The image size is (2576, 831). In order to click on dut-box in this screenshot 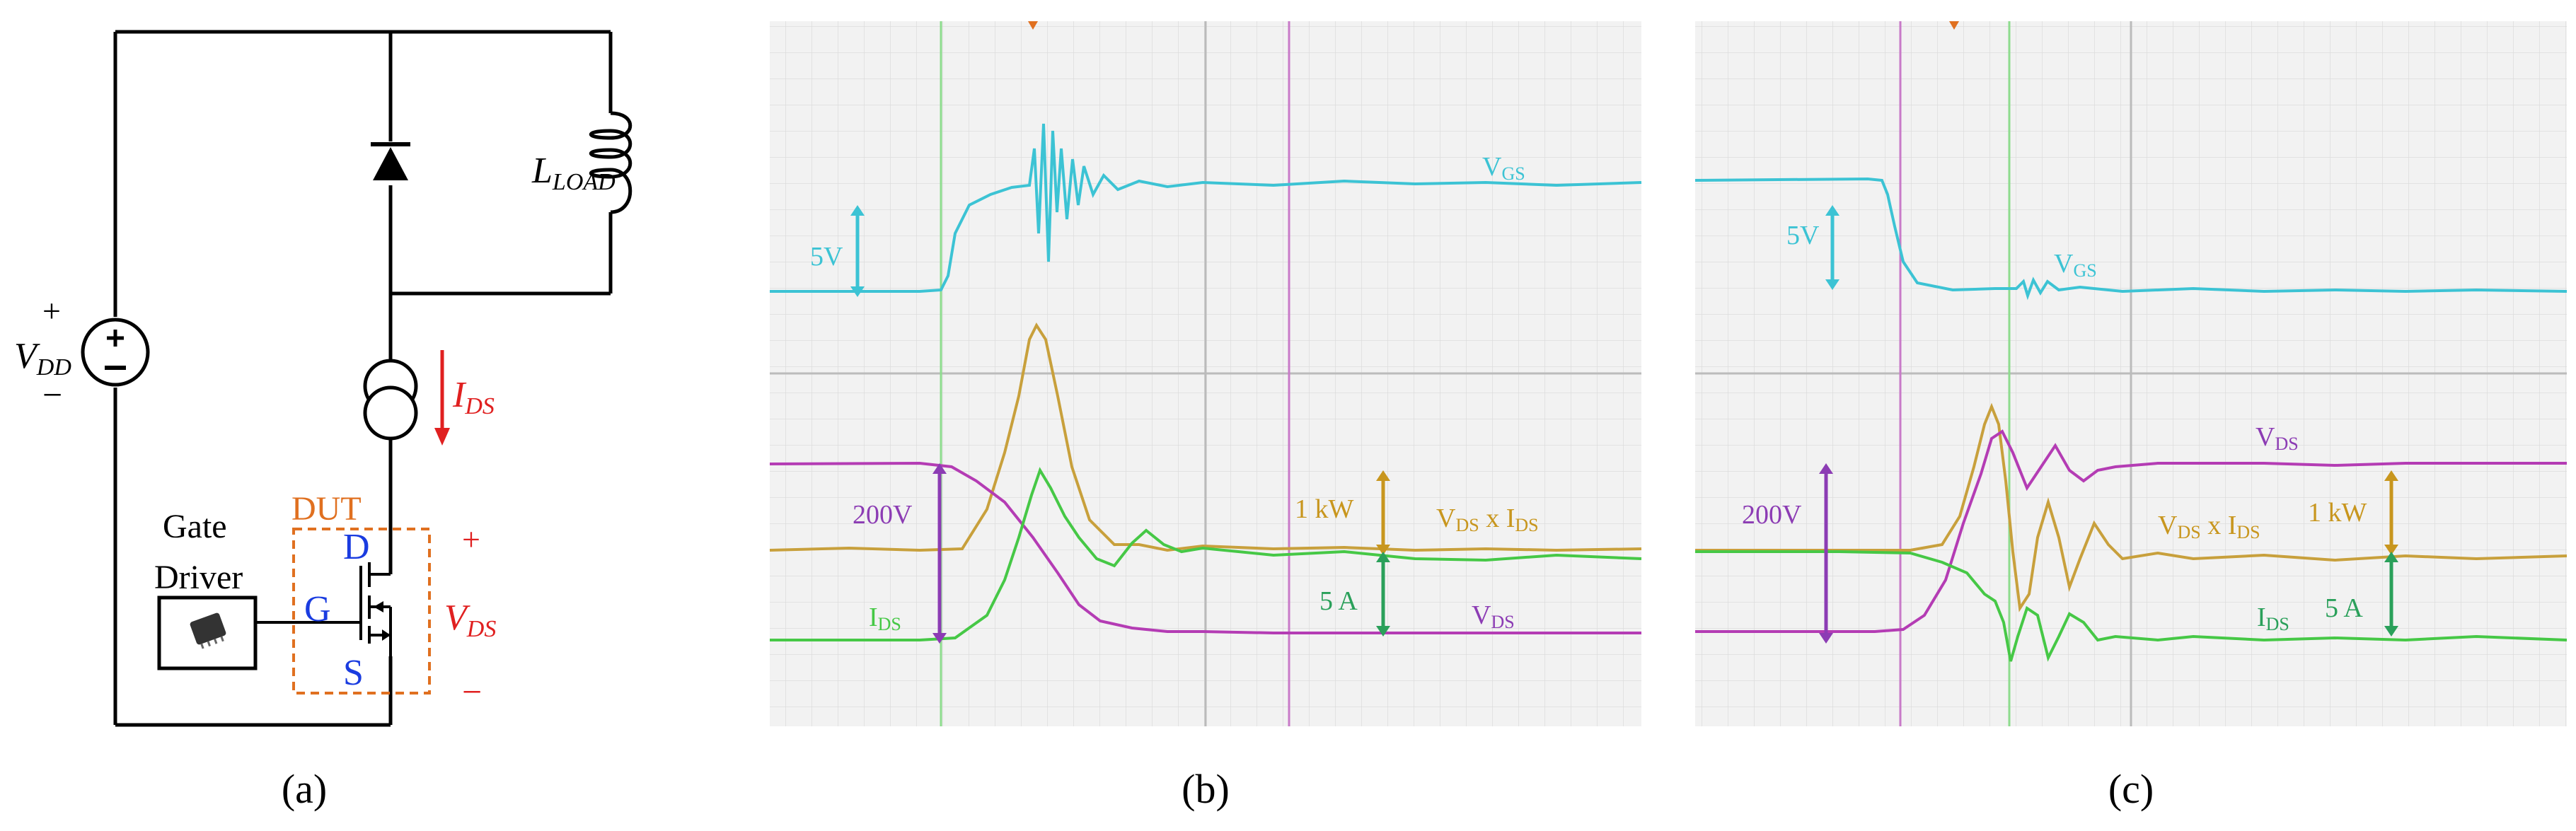, I will do `click(361, 611)`.